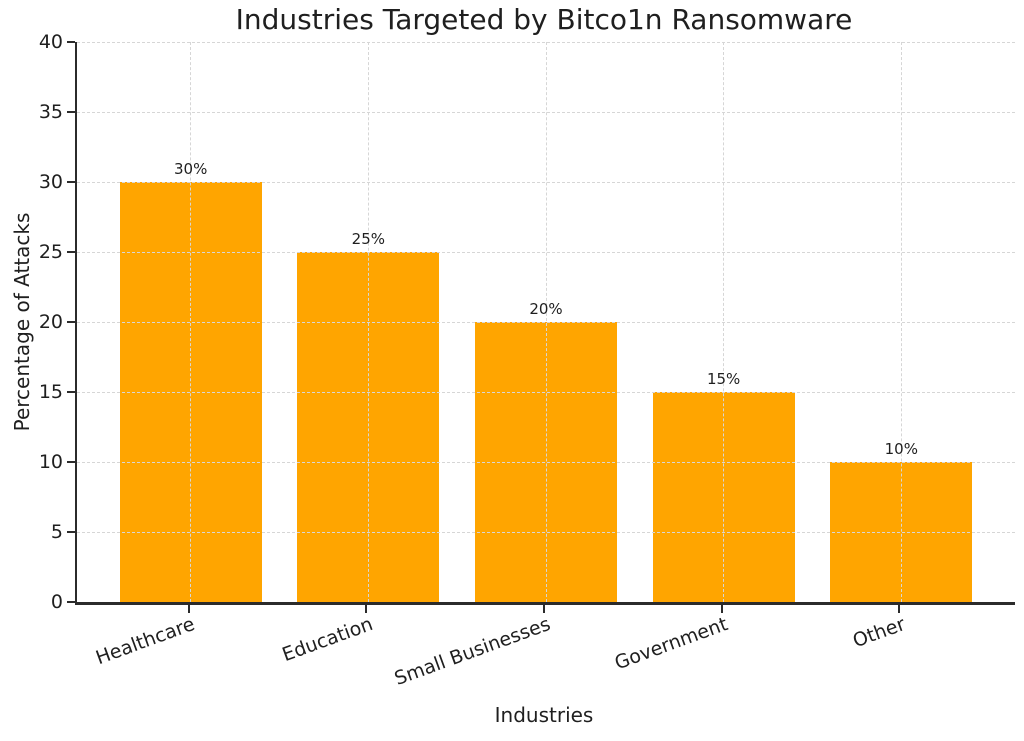 Image resolution: width=1024 pixels, height=741 pixels. Describe the element at coordinates (145, 641) in the screenshot. I see `x-tick-label: Healthcare` at that location.